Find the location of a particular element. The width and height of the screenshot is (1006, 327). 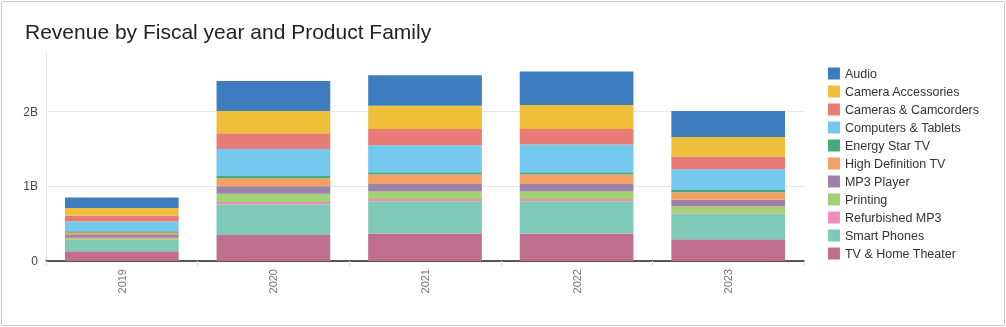

legend-label: Cameras & Camcorders is located at coordinates (912, 109).